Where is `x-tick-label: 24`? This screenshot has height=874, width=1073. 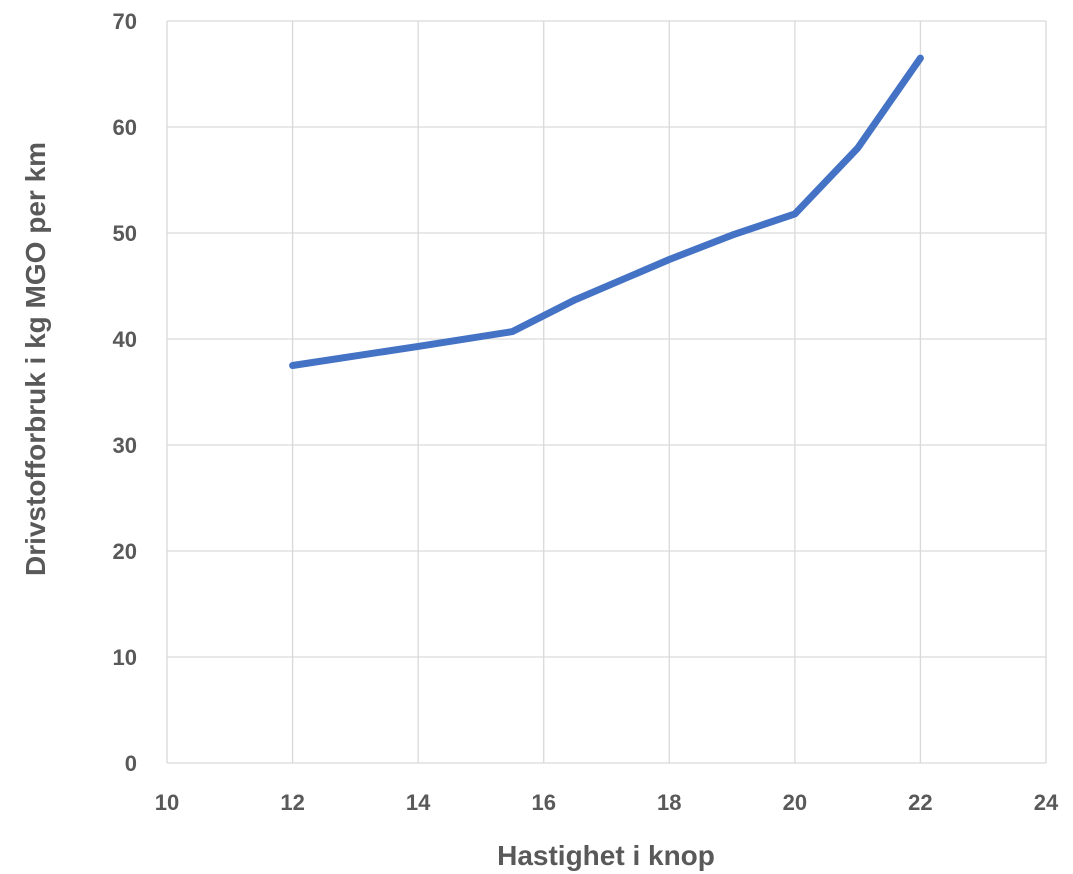 x-tick-label: 24 is located at coordinates (1046, 802).